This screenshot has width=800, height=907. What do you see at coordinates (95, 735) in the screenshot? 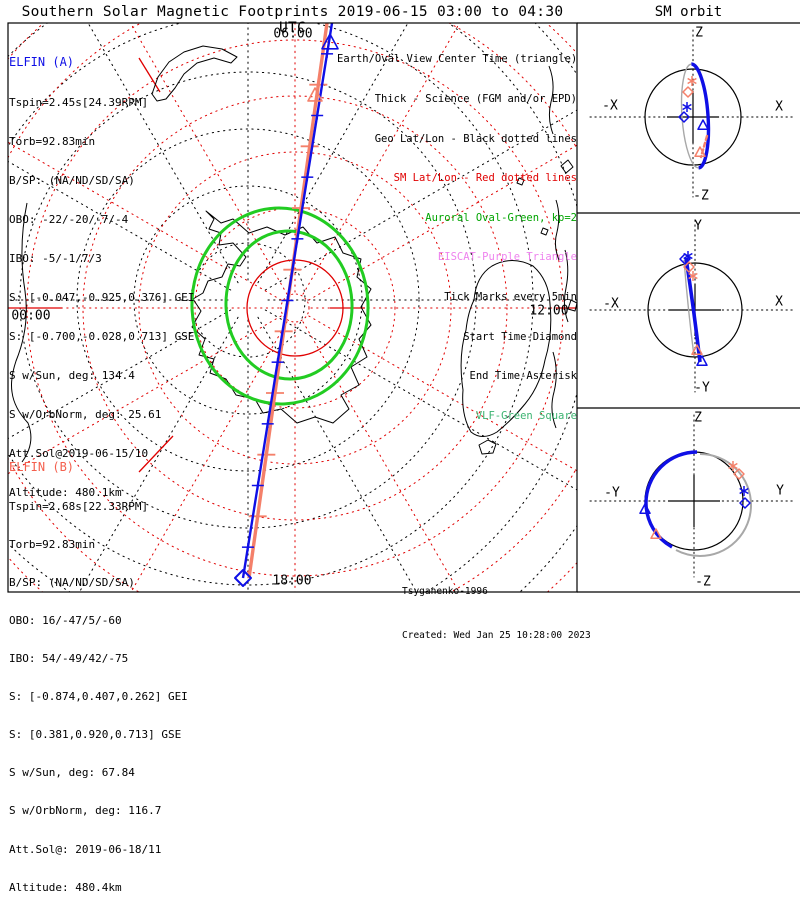
I see `elfin-b-line: S: [0.381,0.920,0.713] GSE` at bounding box center [95, 735].